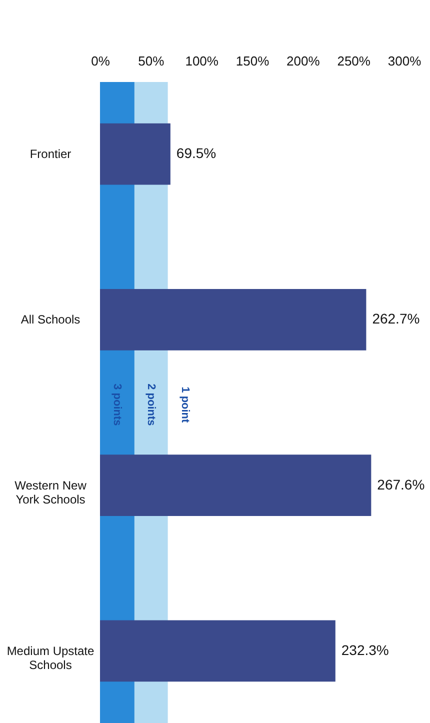 The height and width of the screenshot is (723, 430). I want to click on band-label: 2 points, so click(151, 405).